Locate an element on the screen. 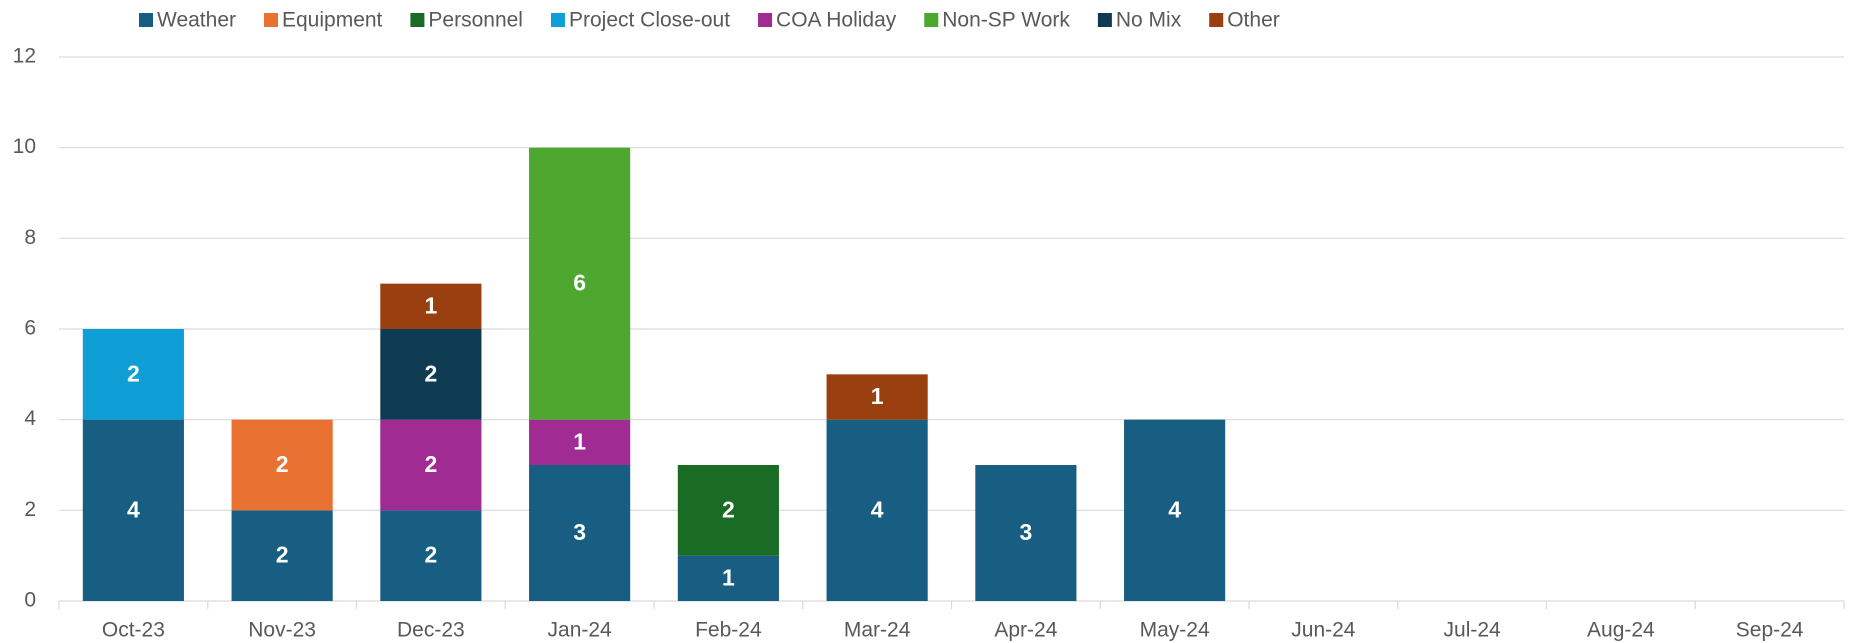 This screenshot has height=643, width=1851. legend-label: Non-SP Work is located at coordinates (1006, 20).